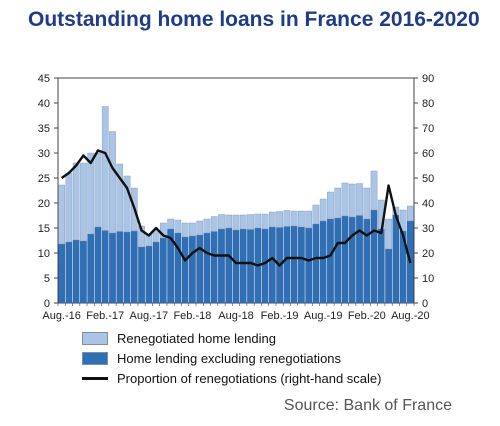  I want to click on left-tick-label: 0, so click(47, 304).